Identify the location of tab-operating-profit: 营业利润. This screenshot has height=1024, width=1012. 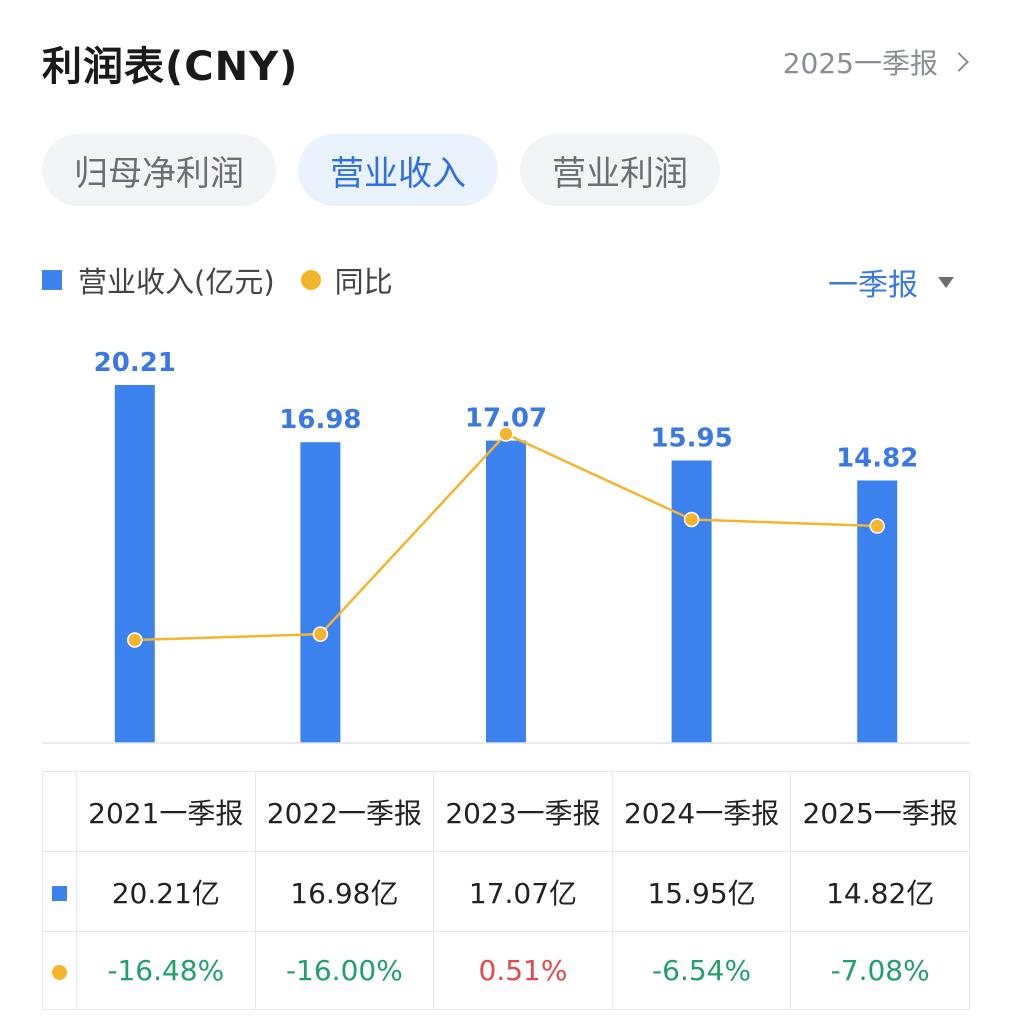
(620, 170).